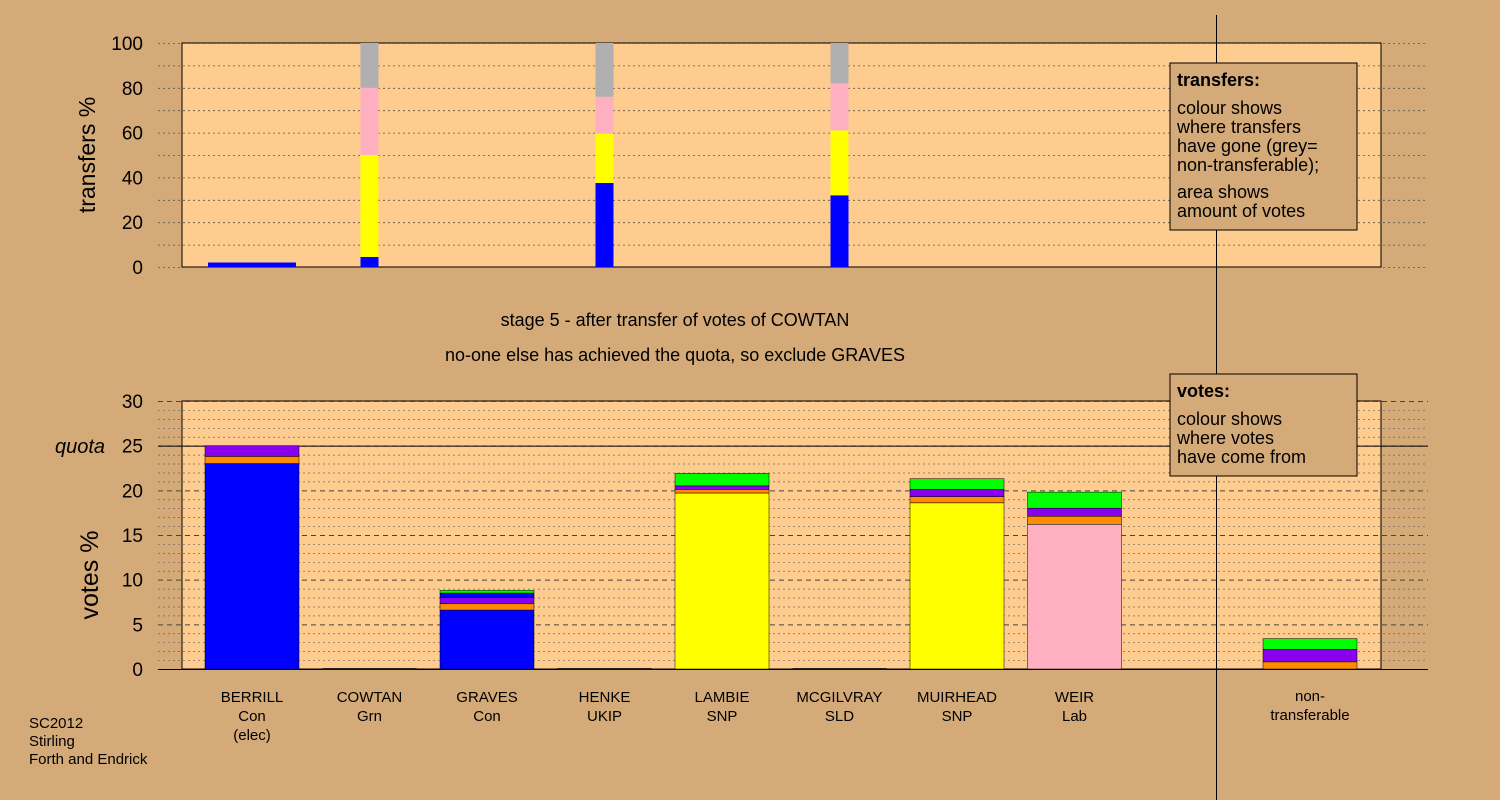 The height and width of the screenshot is (800, 1500). I want to click on transfers-legend-line: have gone (grey=, so click(1247, 146).